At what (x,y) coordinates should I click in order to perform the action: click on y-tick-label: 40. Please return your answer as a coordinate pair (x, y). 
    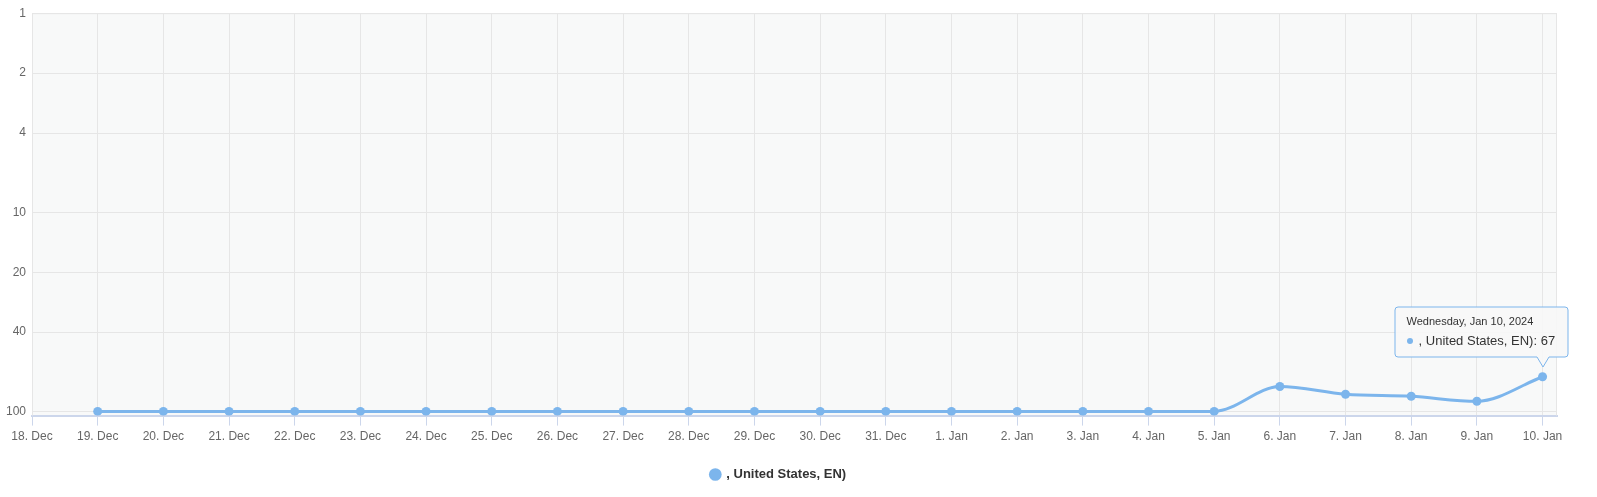
    Looking at the image, I should click on (19, 331).